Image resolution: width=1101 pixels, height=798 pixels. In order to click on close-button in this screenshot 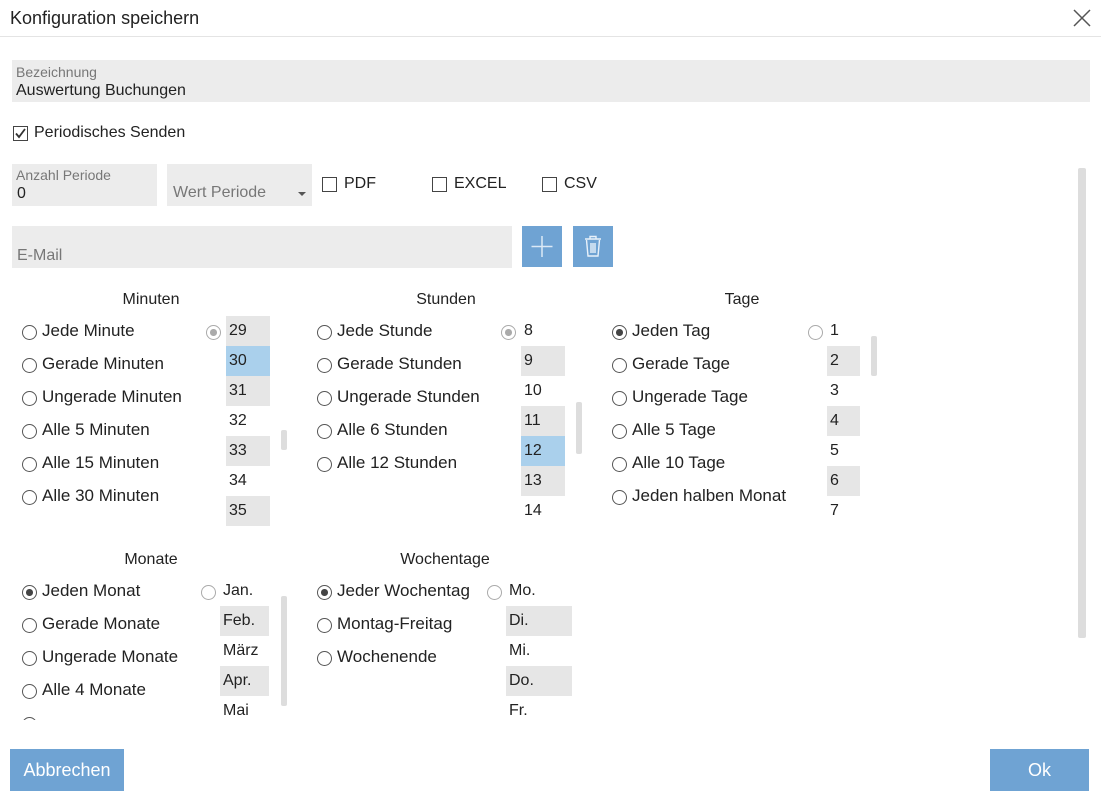, I will do `click(1082, 18)`.